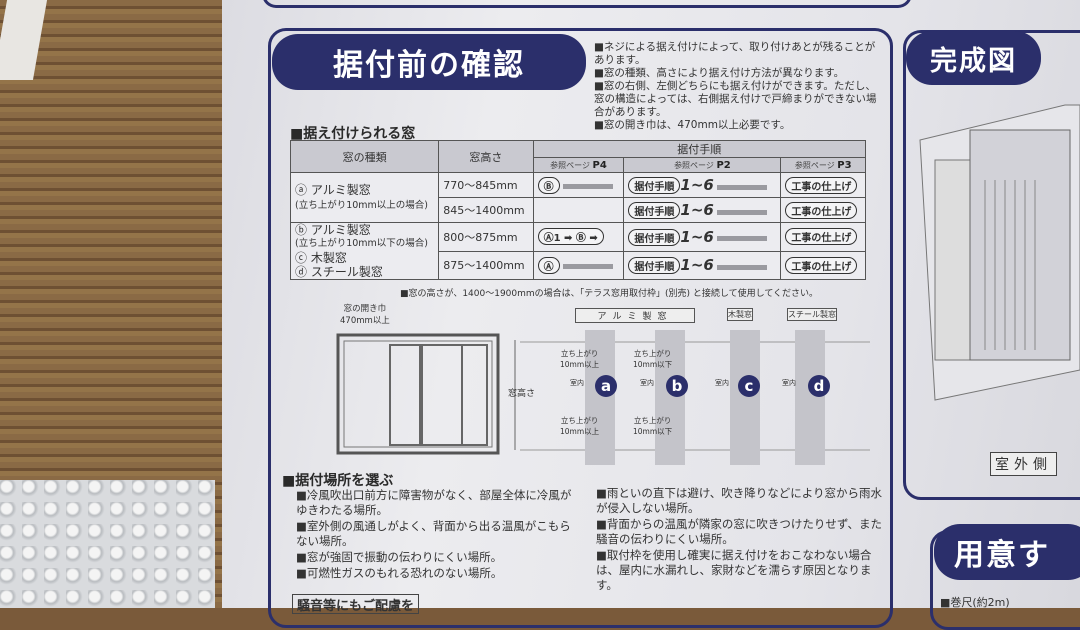 Image resolution: width=1080 pixels, height=630 pixels. What do you see at coordinates (722, 383) in the screenshot?
I see `indoor-arrow-c: 室内` at bounding box center [722, 383].